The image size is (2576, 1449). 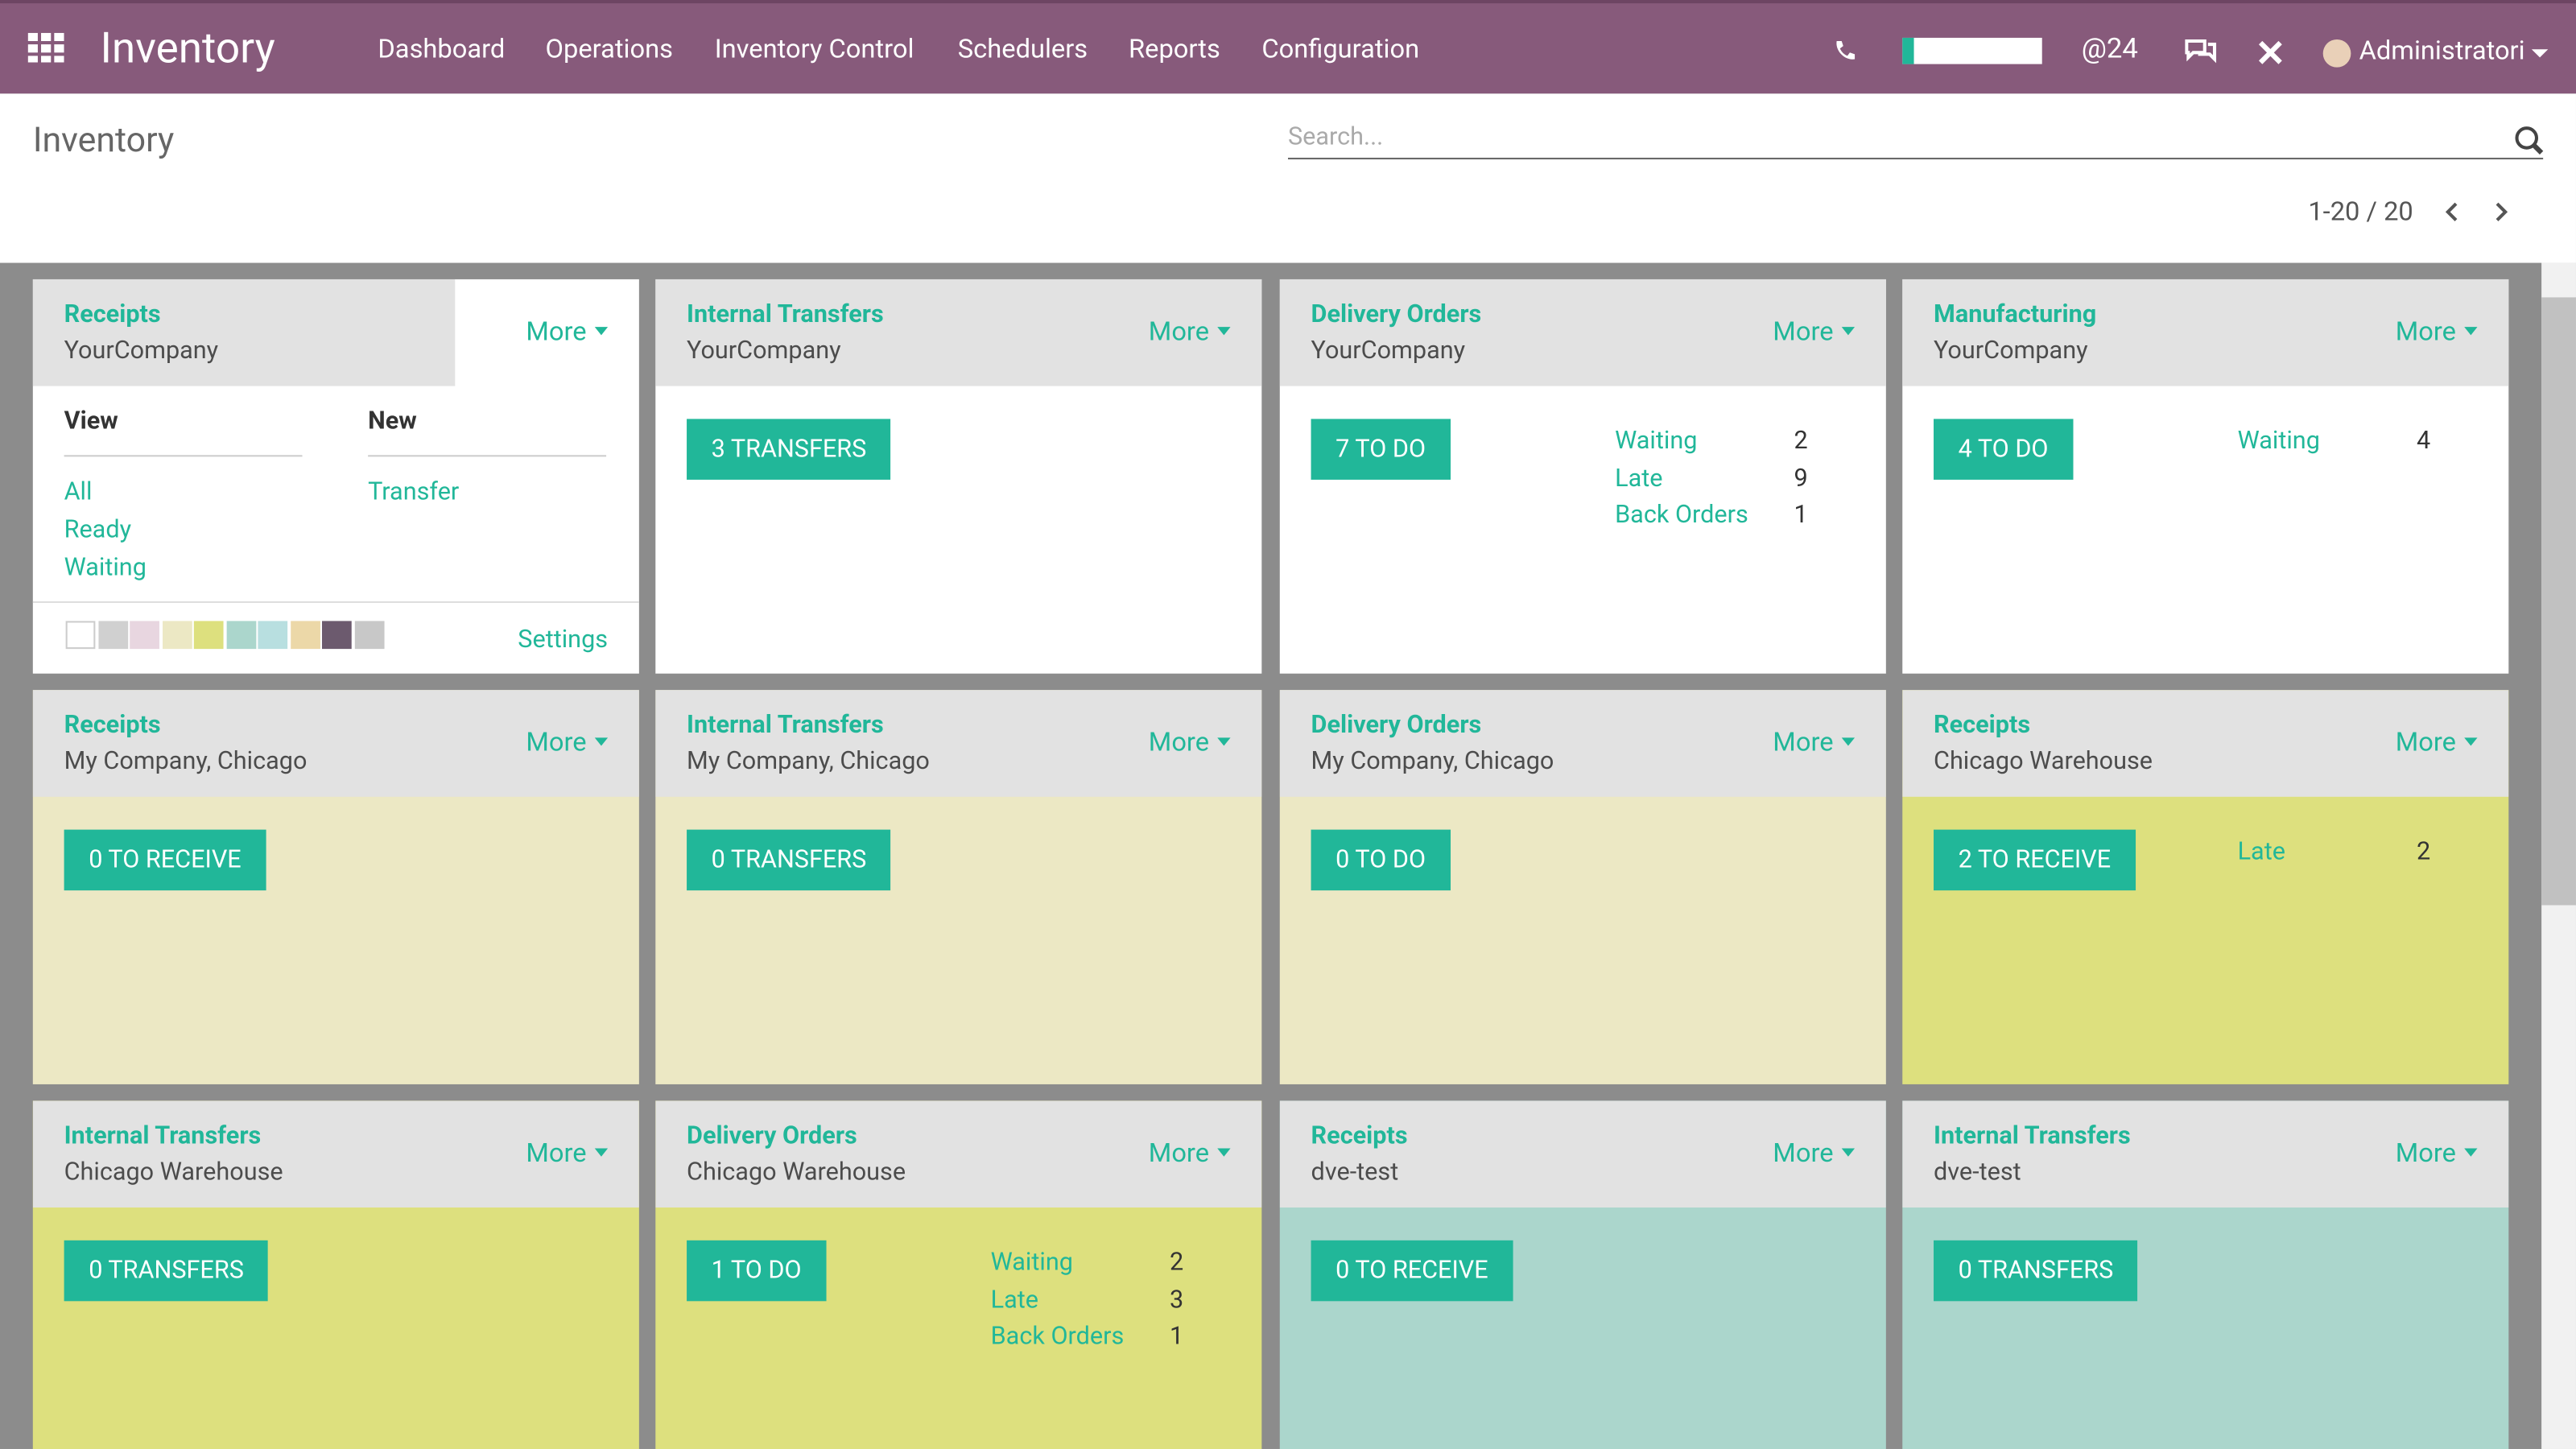 What do you see at coordinates (98, 529) in the screenshot?
I see `dropdown-item: Ready` at bounding box center [98, 529].